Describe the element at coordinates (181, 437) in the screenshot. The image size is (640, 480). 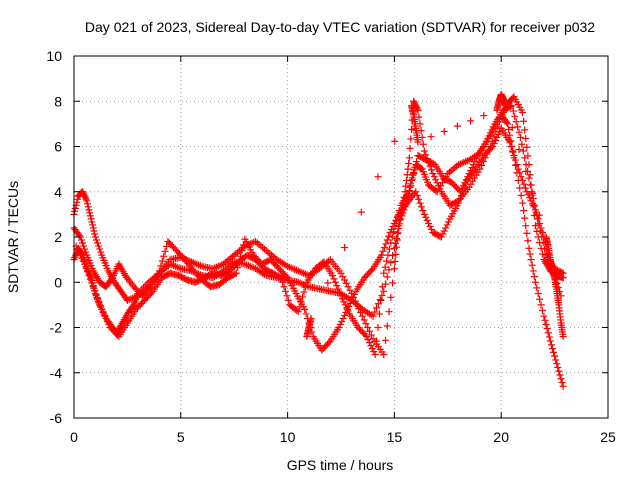
I see `x-tick-label: 5` at that location.